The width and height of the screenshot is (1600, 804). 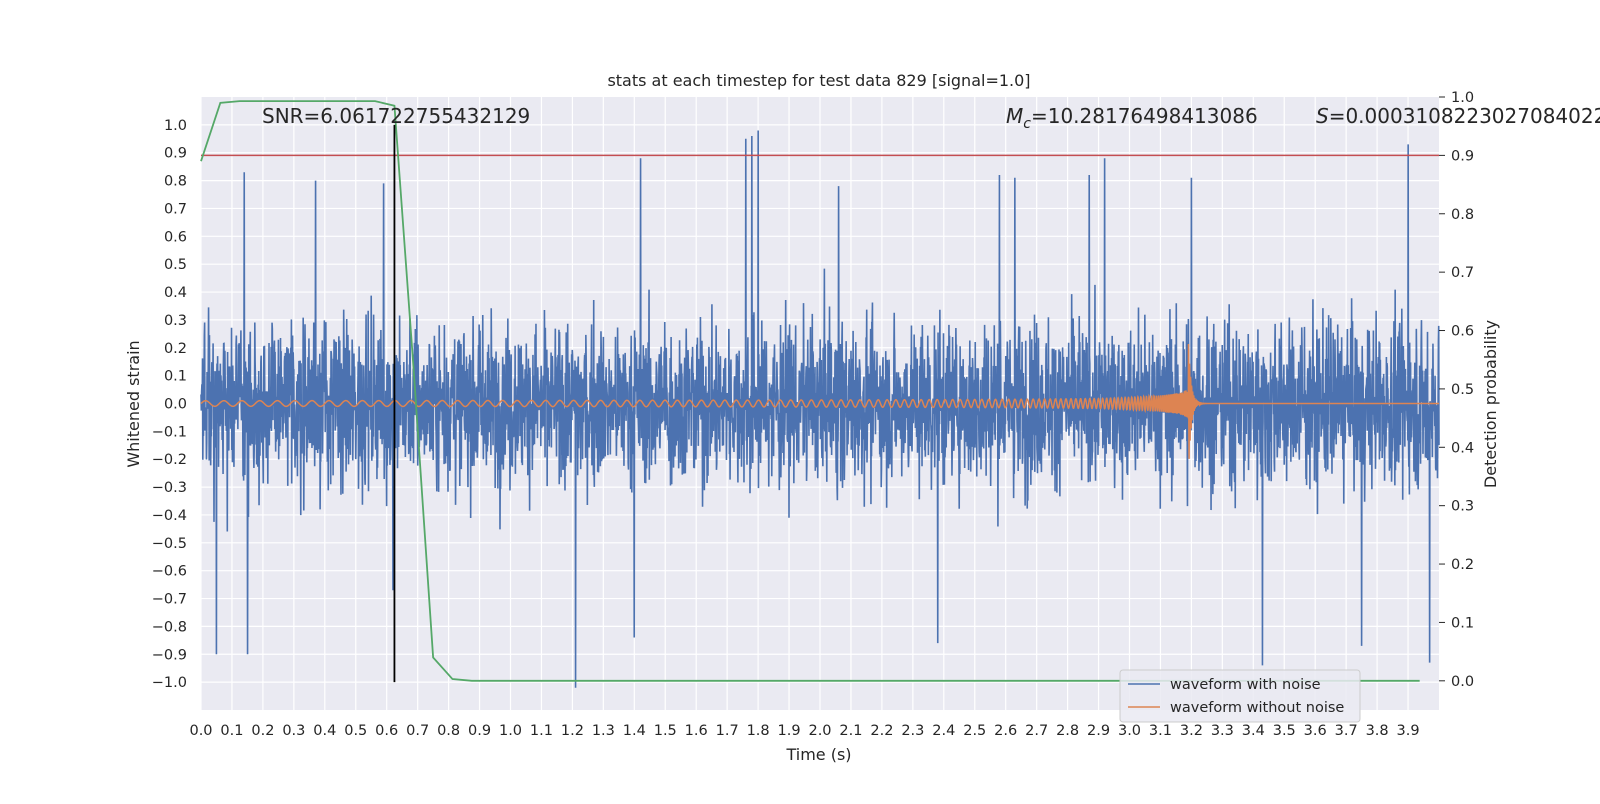 What do you see at coordinates (1144, 116) in the screenshot?
I see `chirp-mass-value: =10.28176498413086` at bounding box center [1144, 116].